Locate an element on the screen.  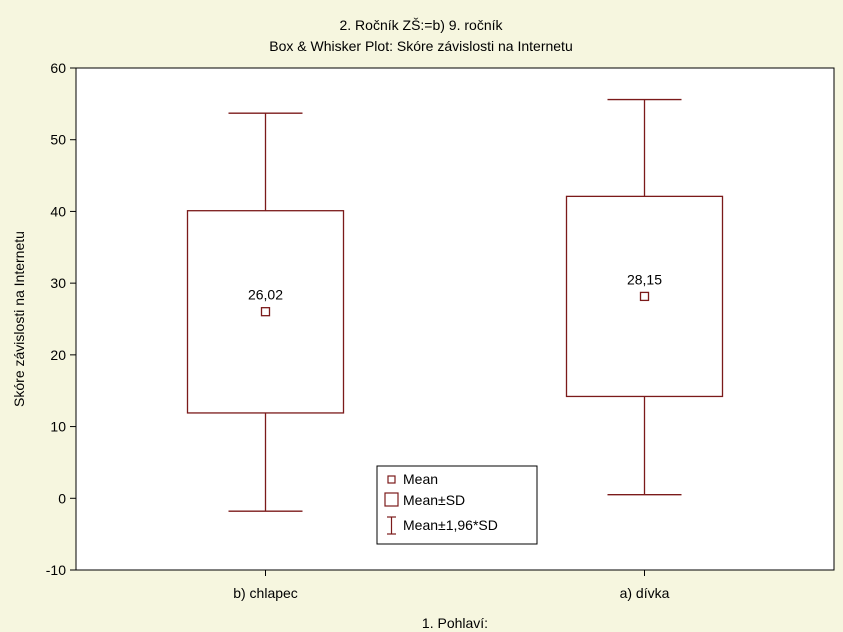
y-axis-label: Skóre závislosti na Internetu is located at coordinates (19, 319).